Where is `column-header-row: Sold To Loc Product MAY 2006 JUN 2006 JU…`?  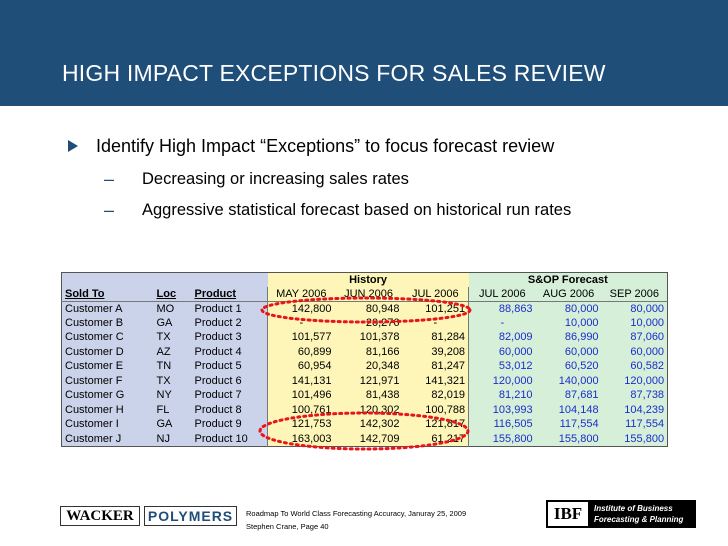
column-header-row: Sold To Loc Product MAY 2006 JUN 2006 JU… is located at coordinates (364, 294).